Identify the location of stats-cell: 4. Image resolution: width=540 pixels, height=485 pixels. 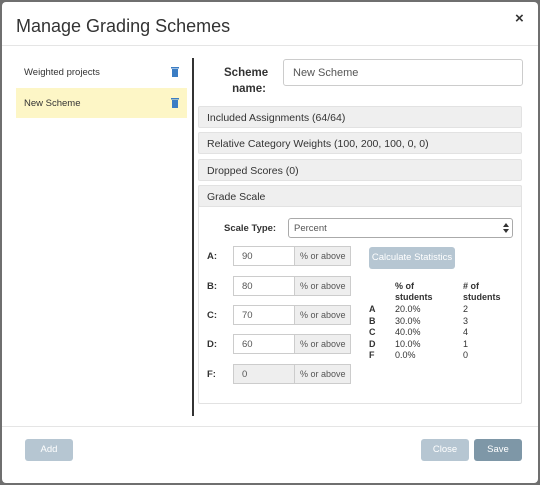
(466, 332).